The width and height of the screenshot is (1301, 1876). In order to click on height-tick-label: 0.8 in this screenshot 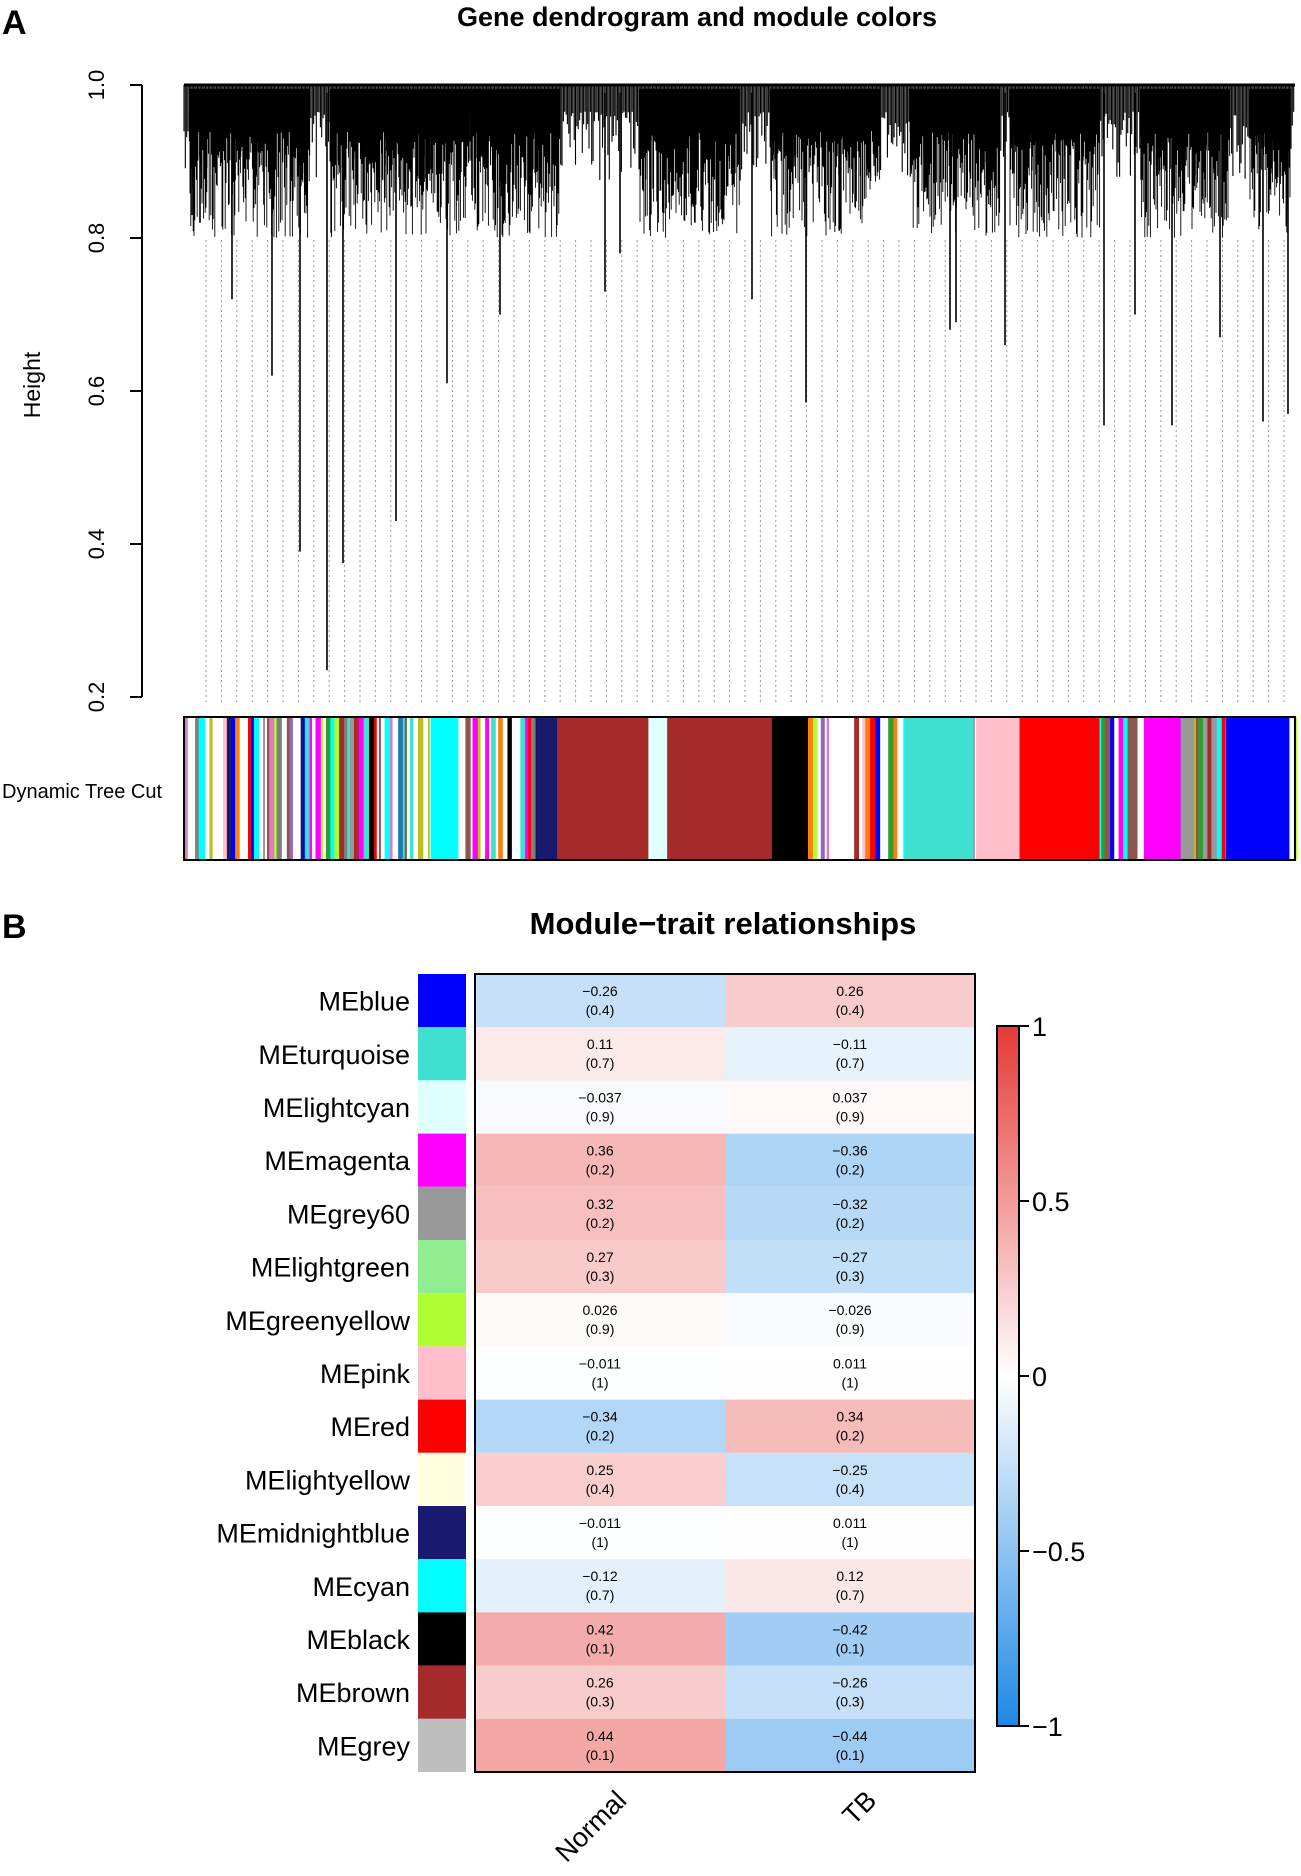, I will do `click(96, 238)`.